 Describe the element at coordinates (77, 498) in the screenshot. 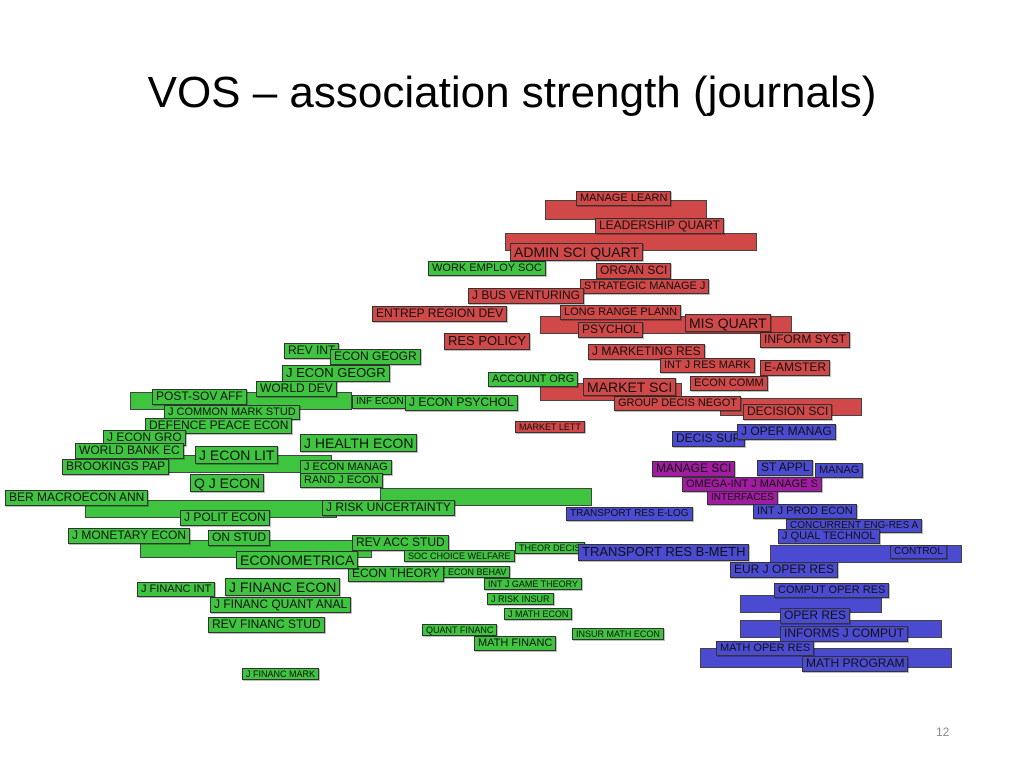

I see `journal-node: BER MACROECON ANN` at that location.